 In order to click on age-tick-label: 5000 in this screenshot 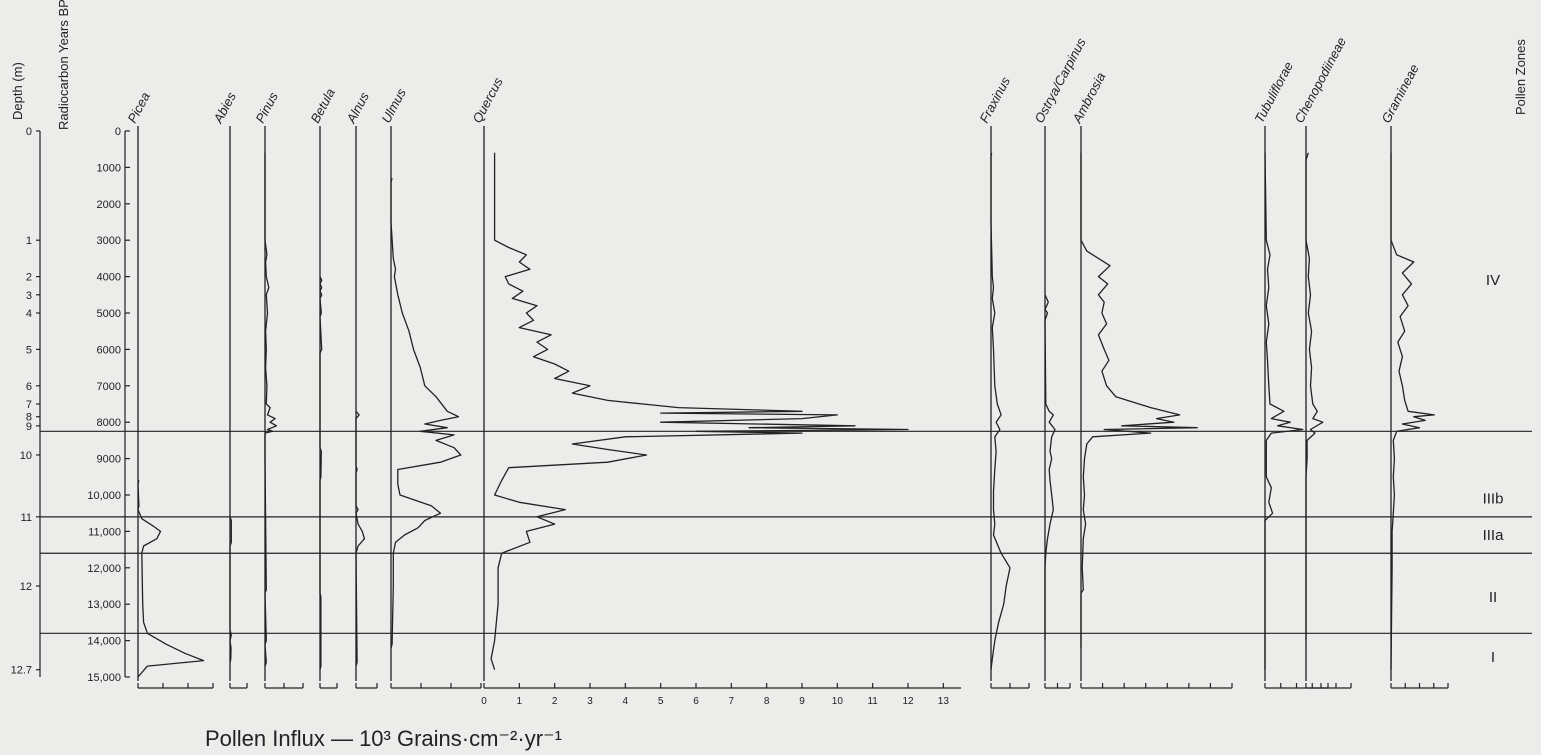, I will do `click(109, 314)`.